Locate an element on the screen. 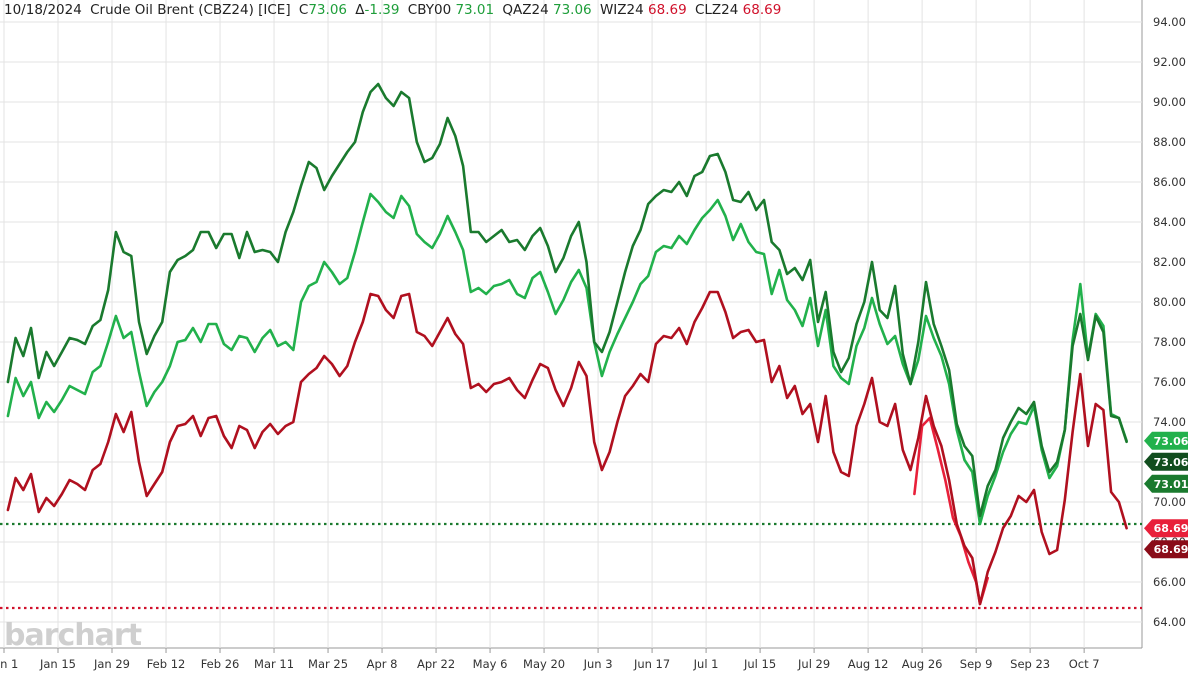 The height and width of the screenshot is (681, 1188). header-symbol-name: Crude Oil Brent (CBZ24) [ICE] is located at coordinates (190, 10).